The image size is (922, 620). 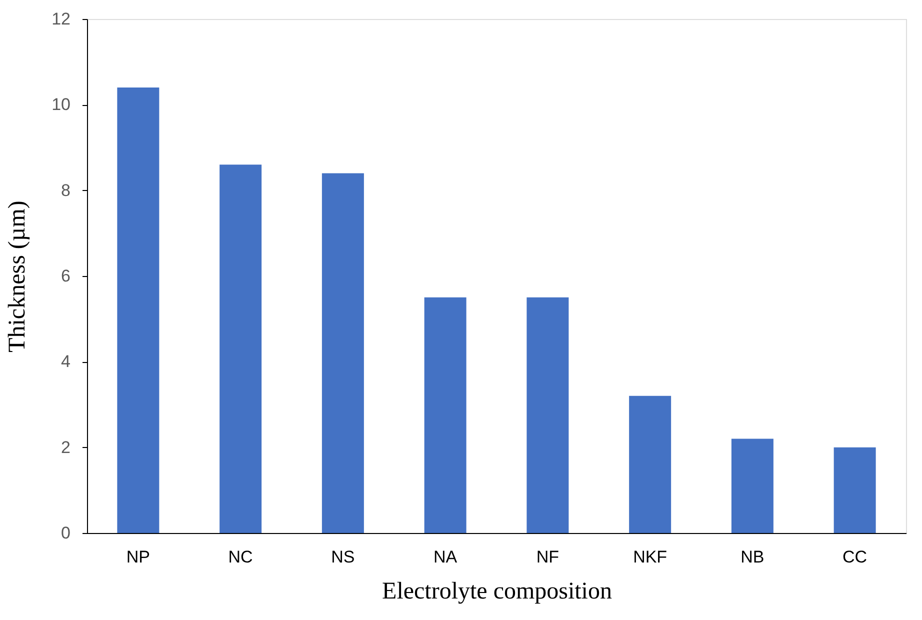 I want to click on y-tick-label: 8, so click(x=65, y=190).